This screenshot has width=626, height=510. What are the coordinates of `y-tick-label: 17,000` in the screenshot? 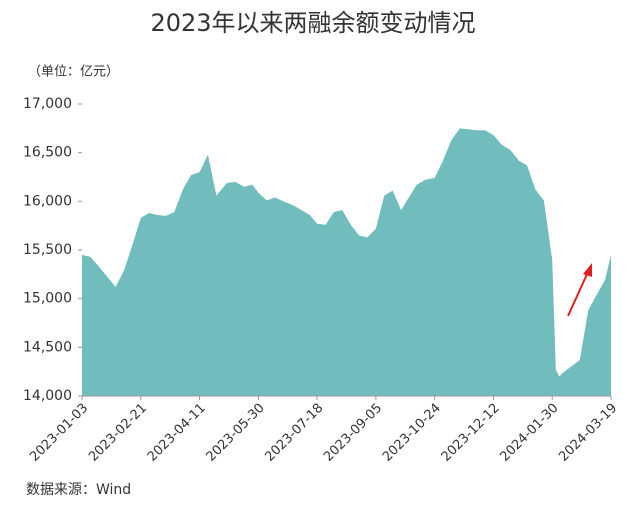 It's located at (47, 104).